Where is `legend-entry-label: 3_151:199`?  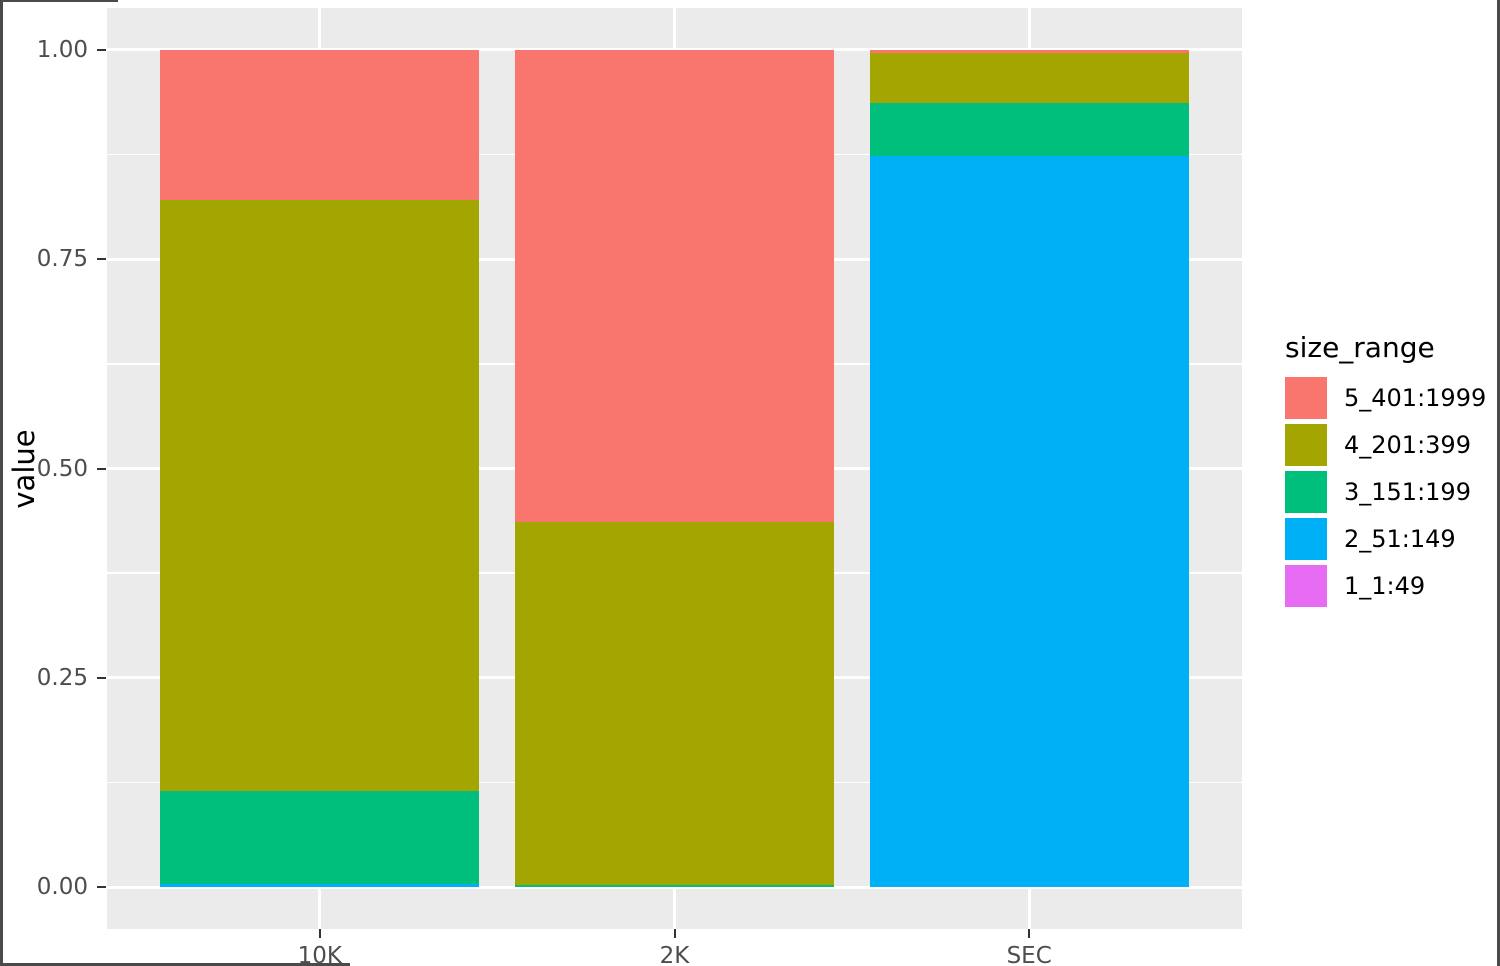
legend-entry-label: 3_151:199 is located at coordinates (1407, 492).